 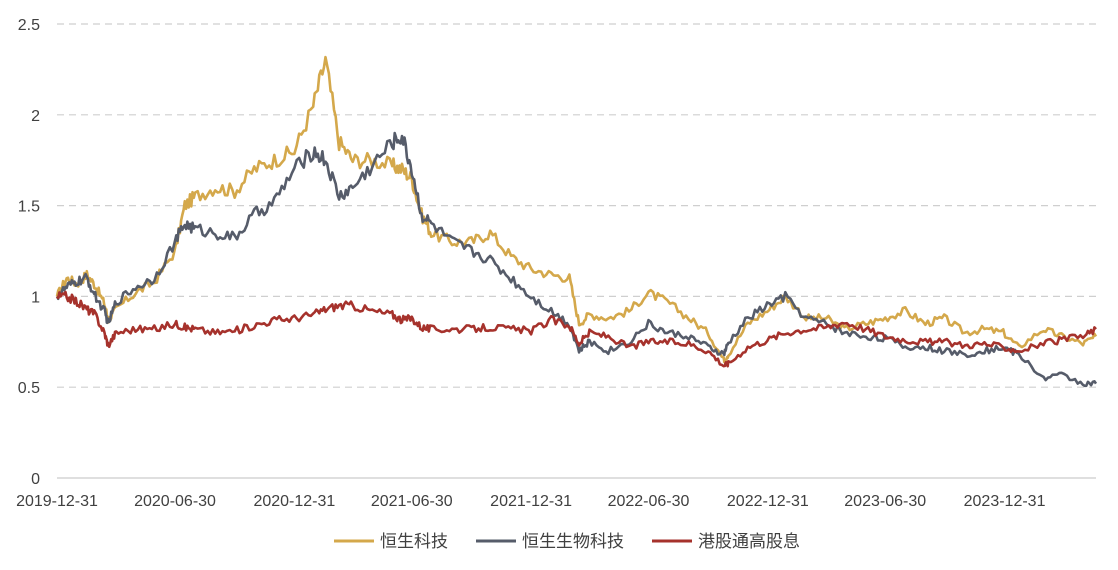 What do you see at coordinates (35, 116) in the screenshot?
I see `y-tick-label: 2` at bounding box center [35, 116].